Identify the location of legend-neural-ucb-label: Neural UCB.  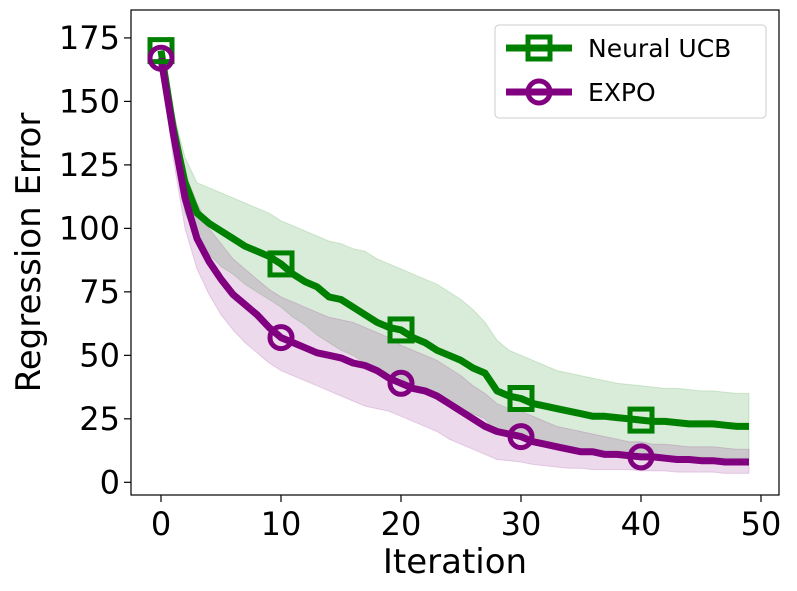
(659, 48).